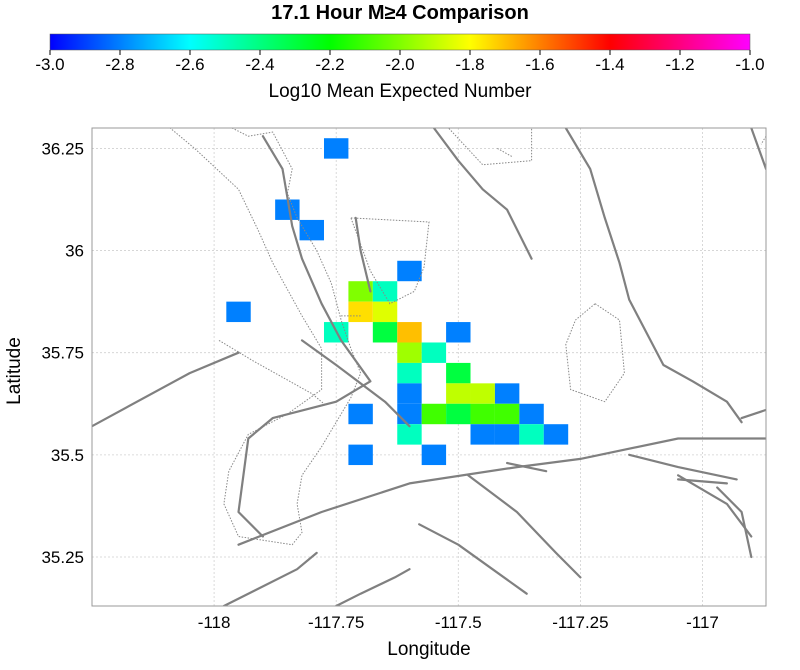 The height and width of the screenshot is (670, 800). Describe the element at coordinates (259, 64) in the screenshot. I see `colorbar-tick-label: -2.4` at that location.